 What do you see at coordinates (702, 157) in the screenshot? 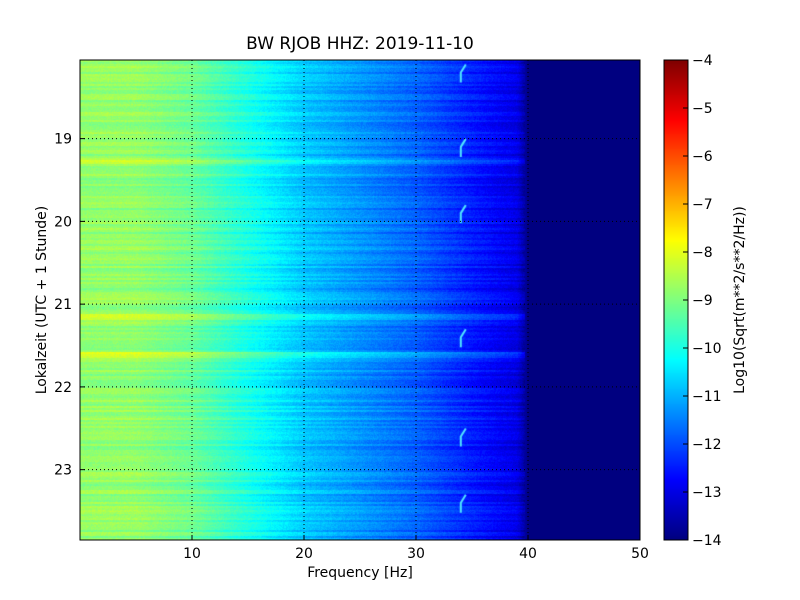
I see `colorbar-tick-label: −6` at bounding box center [702, 157].